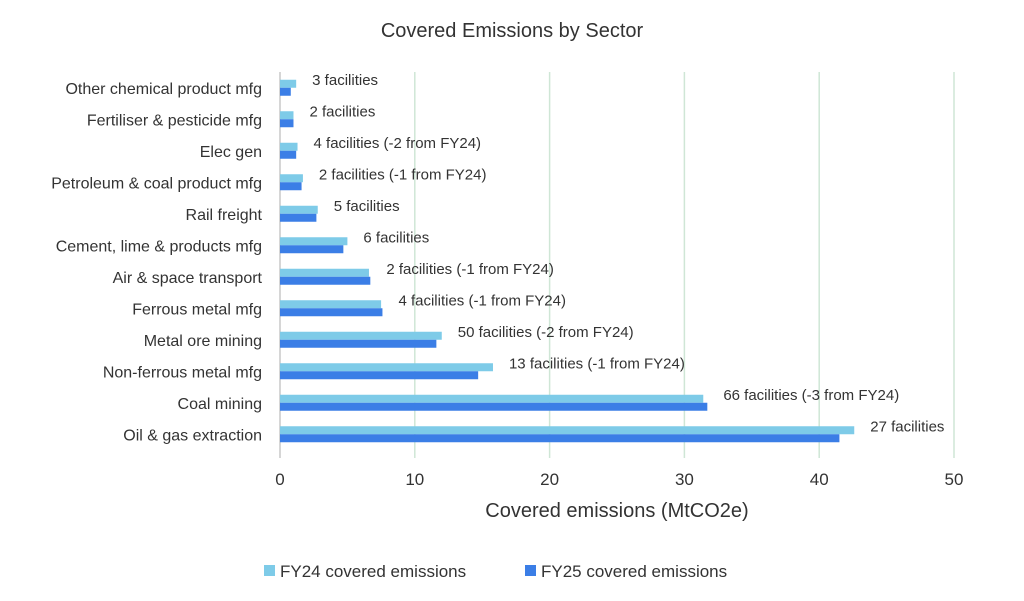 The height and width of the screenshot is (601, 1024). Describe the element at coordinates (954, 479) in the screenshot. I see `x-tick-label: 50` at that location.